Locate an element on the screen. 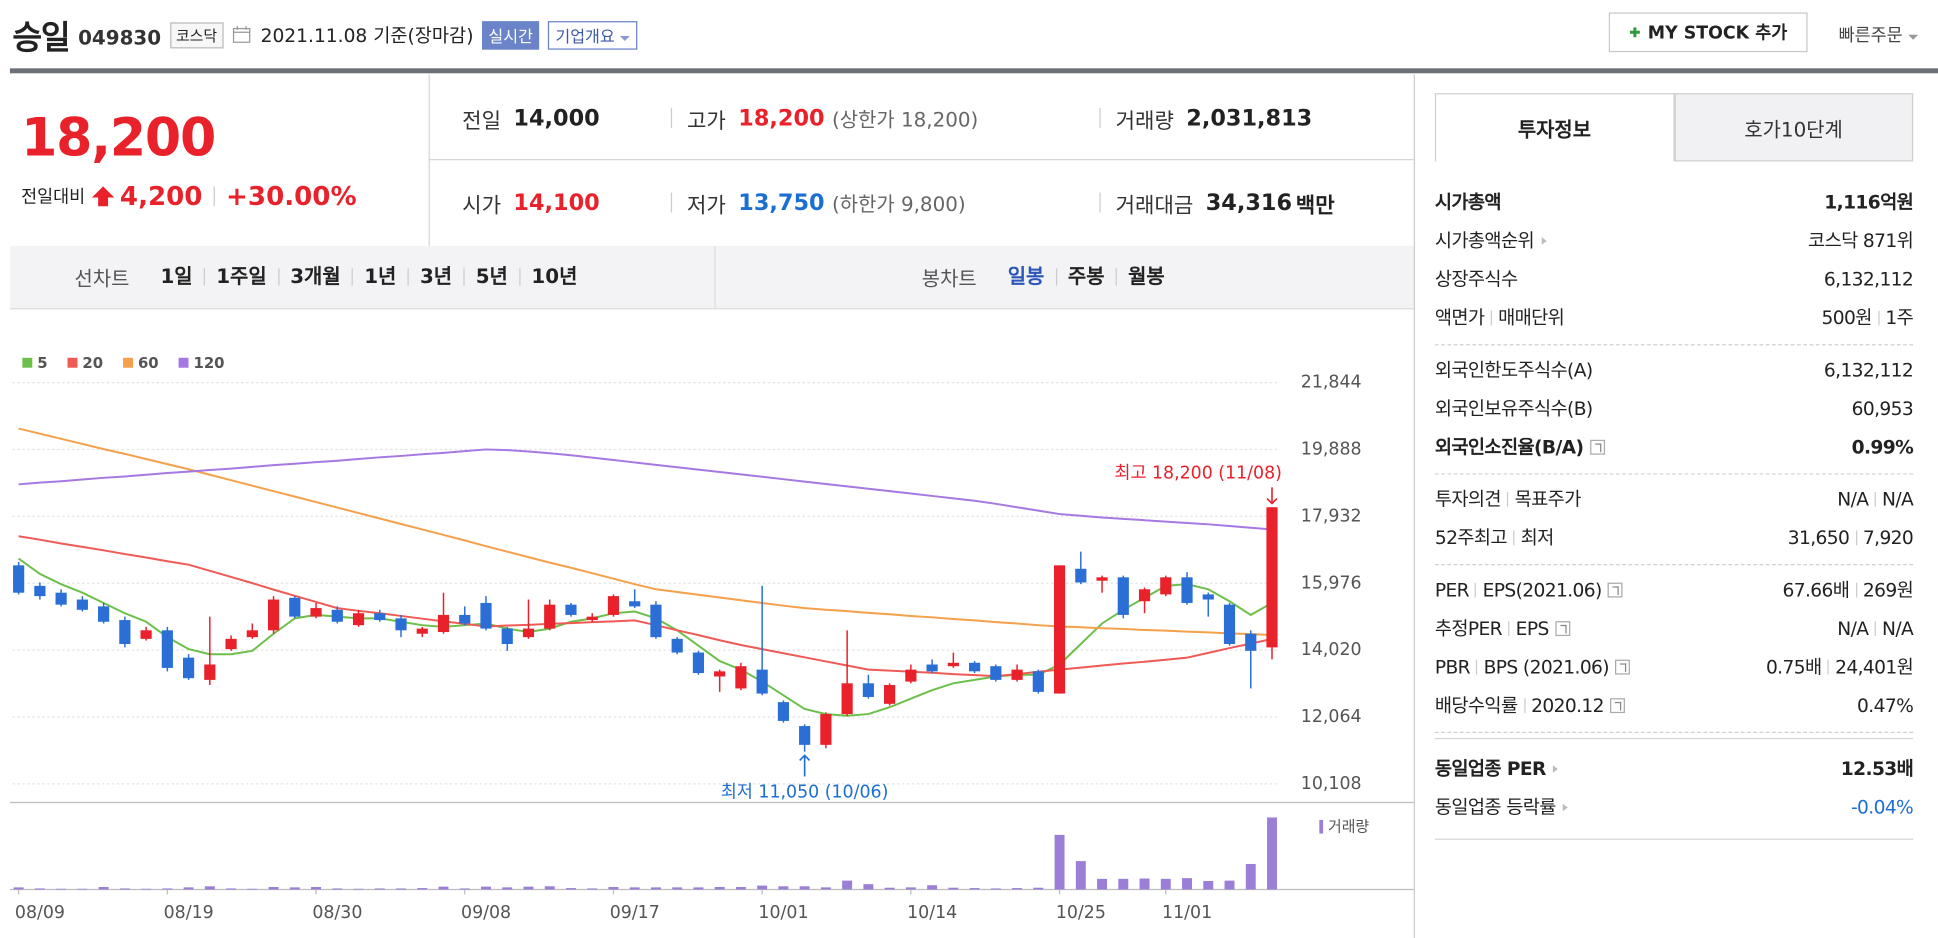 The width and height of the screenshot is (1938, 938). candle-chart-label: 봉차트 is located at coordinates (949, 279).